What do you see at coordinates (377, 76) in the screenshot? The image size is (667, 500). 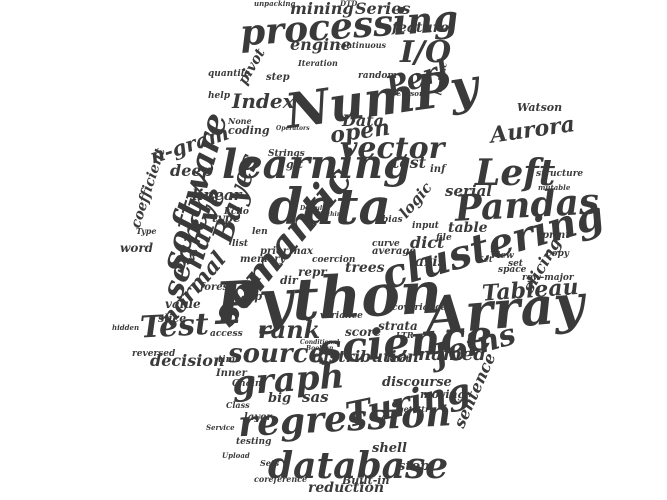 I see `word-random: random` at bounding box center [377, 76].